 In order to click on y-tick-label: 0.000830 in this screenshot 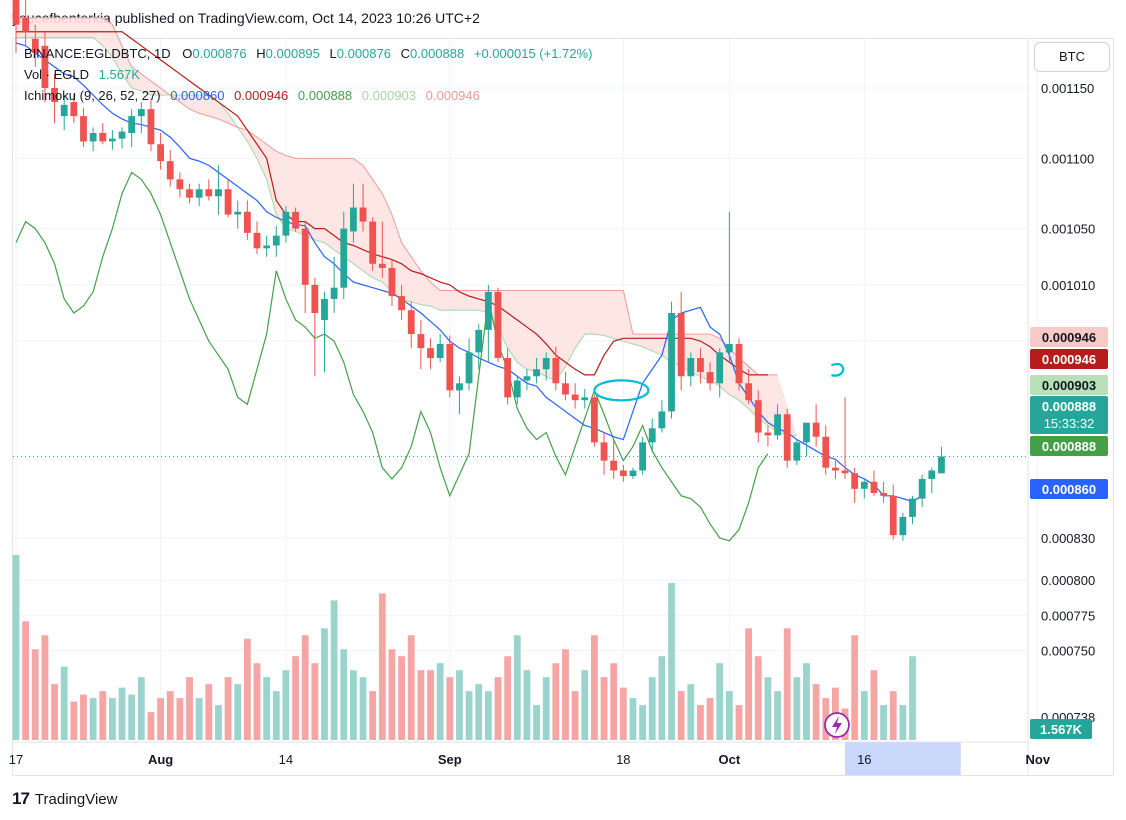, I will do `click(1068, 538)`.